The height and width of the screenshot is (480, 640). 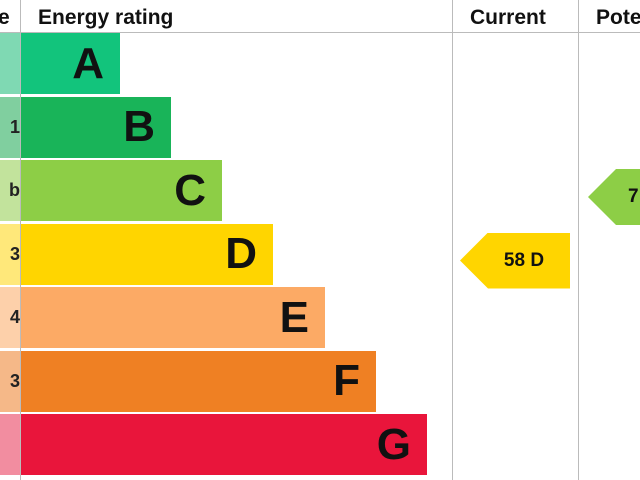 I want to click on band-bar: F, so click(x=198, y=381).